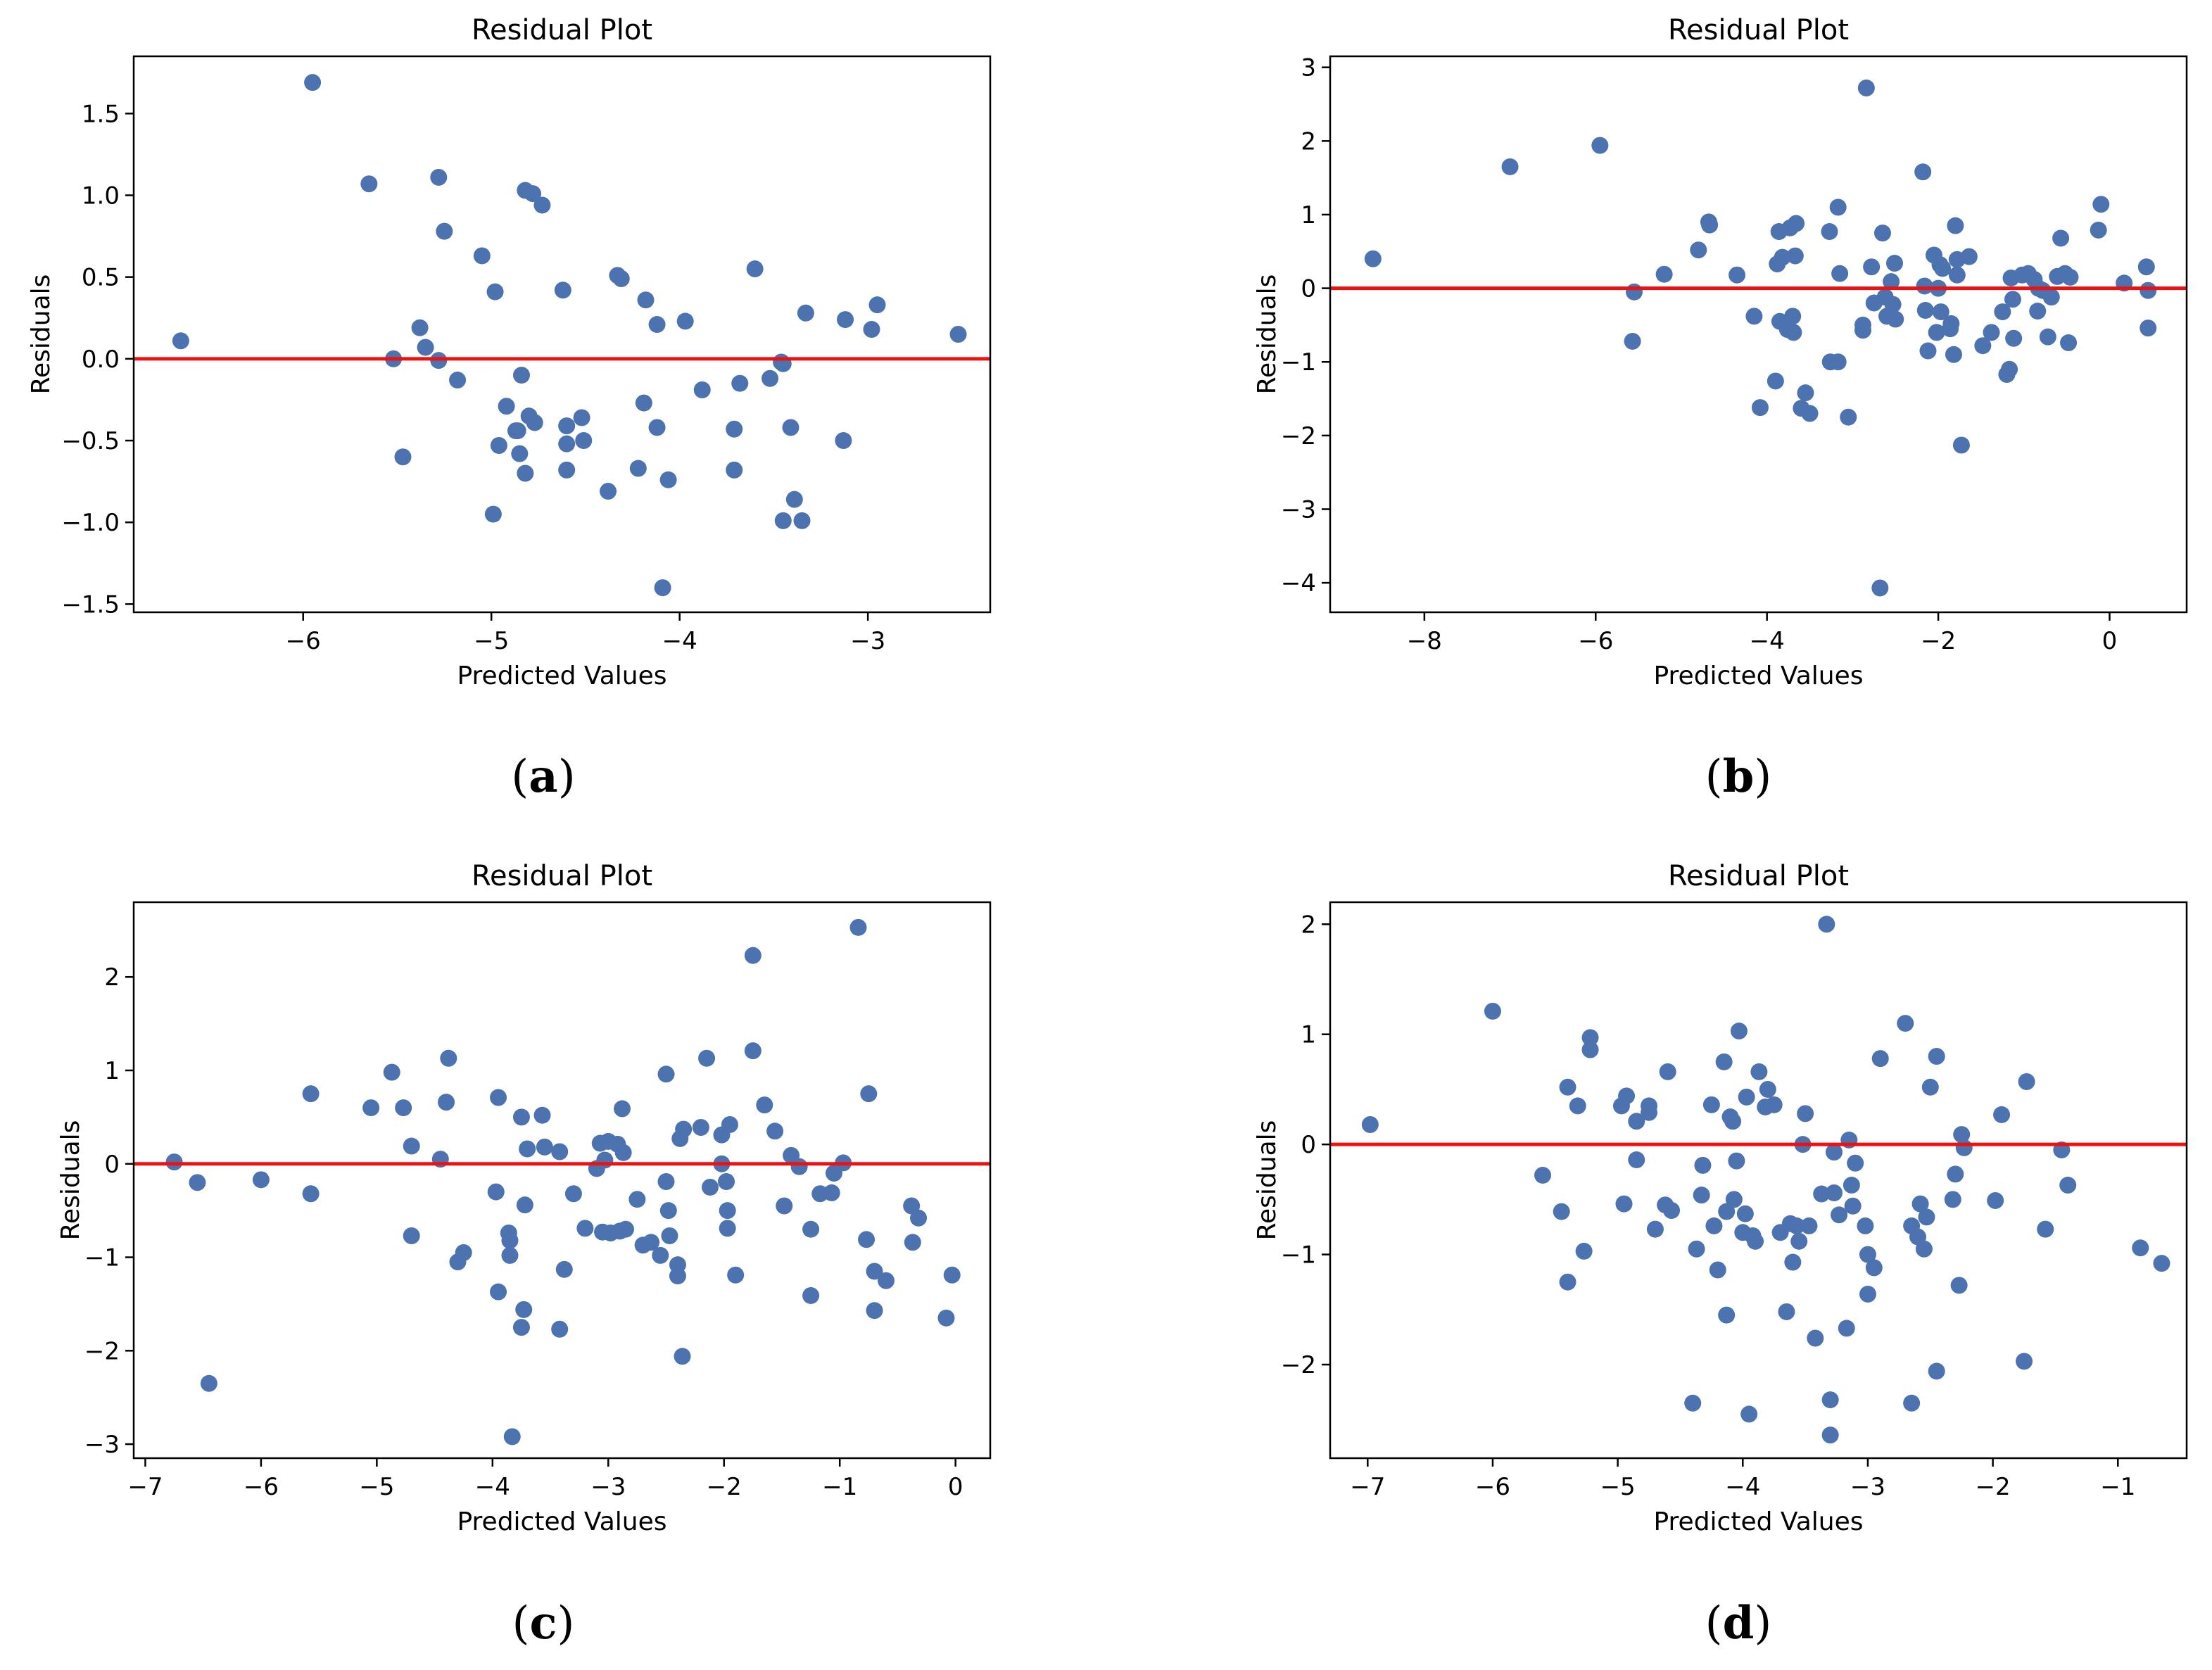 The image size is (2212, 1670). What do you see at coordinates (868, 641) in the screenshot?
I see `x-tick-label: −3` at bounding box center [868, 641].